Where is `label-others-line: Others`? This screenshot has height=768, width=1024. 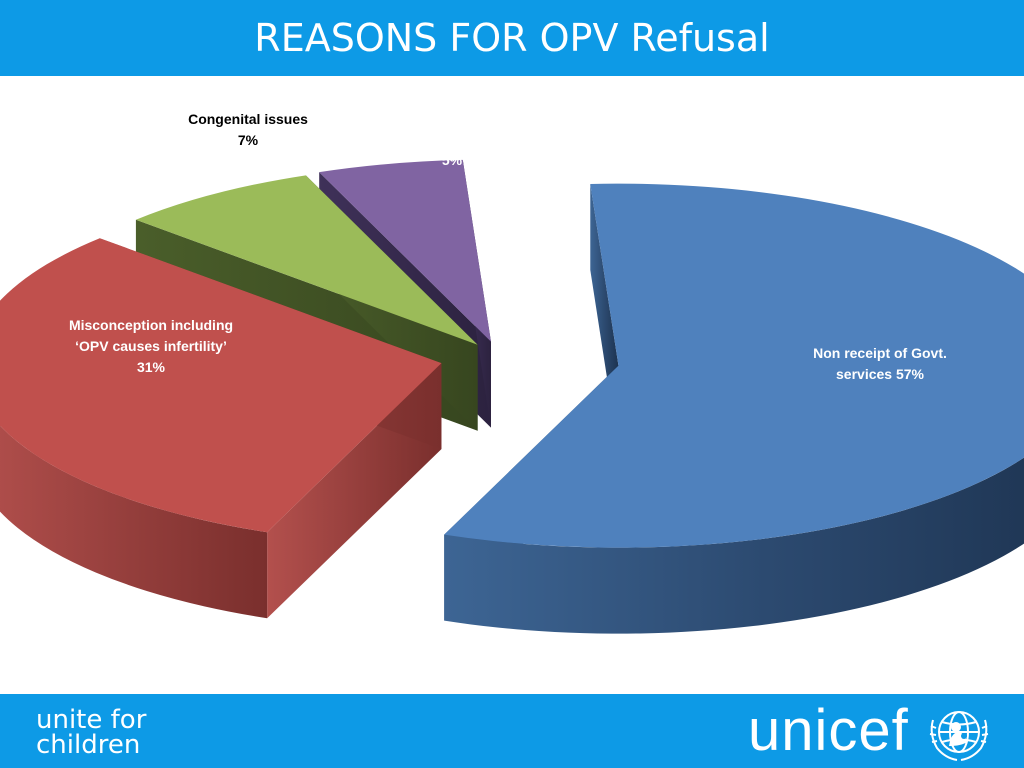 label-others-line: Others is located at coordinates (452, 139).